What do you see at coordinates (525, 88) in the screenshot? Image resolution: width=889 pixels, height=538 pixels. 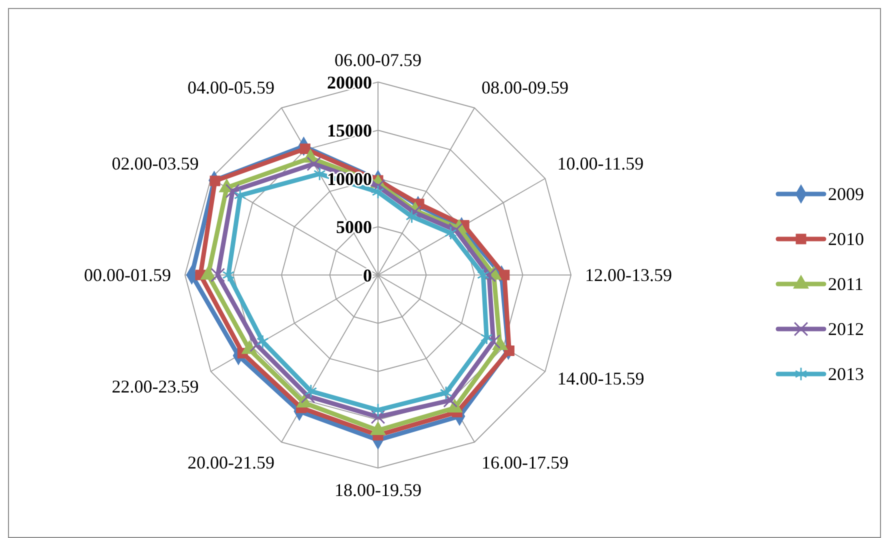 I see `spoke-label: 08.00-09.59` at bounding box center [525, 88].